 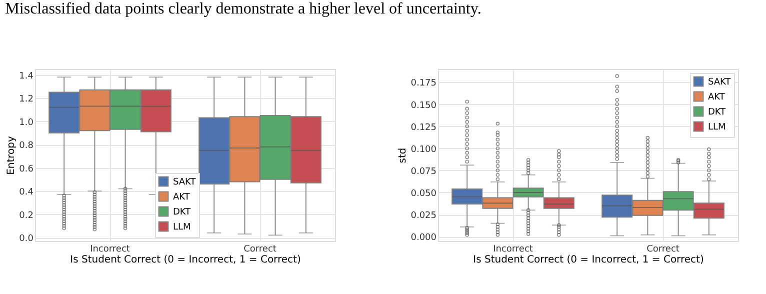 What do you see at coordinates (26, 169) in the screenshot?
I see `y-tick-label: 0.6` at bounding box center [26, 169].